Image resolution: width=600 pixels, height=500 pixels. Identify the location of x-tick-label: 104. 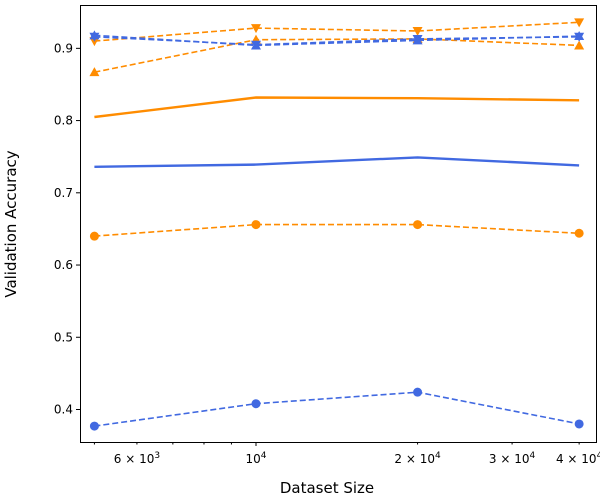
(255, 458).